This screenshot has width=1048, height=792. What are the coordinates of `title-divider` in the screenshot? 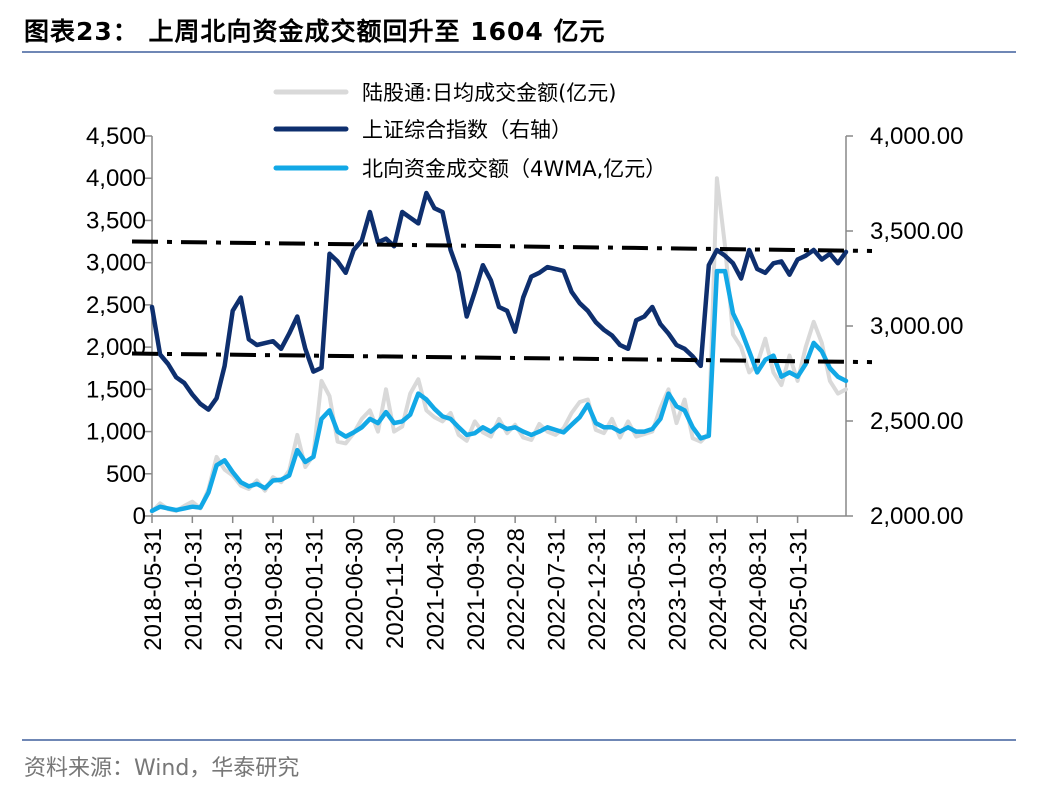 It's located at (519, 52).